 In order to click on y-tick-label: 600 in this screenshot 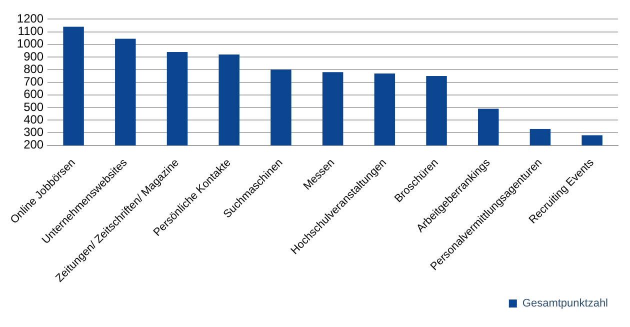, I will do `click(34, 94)`.